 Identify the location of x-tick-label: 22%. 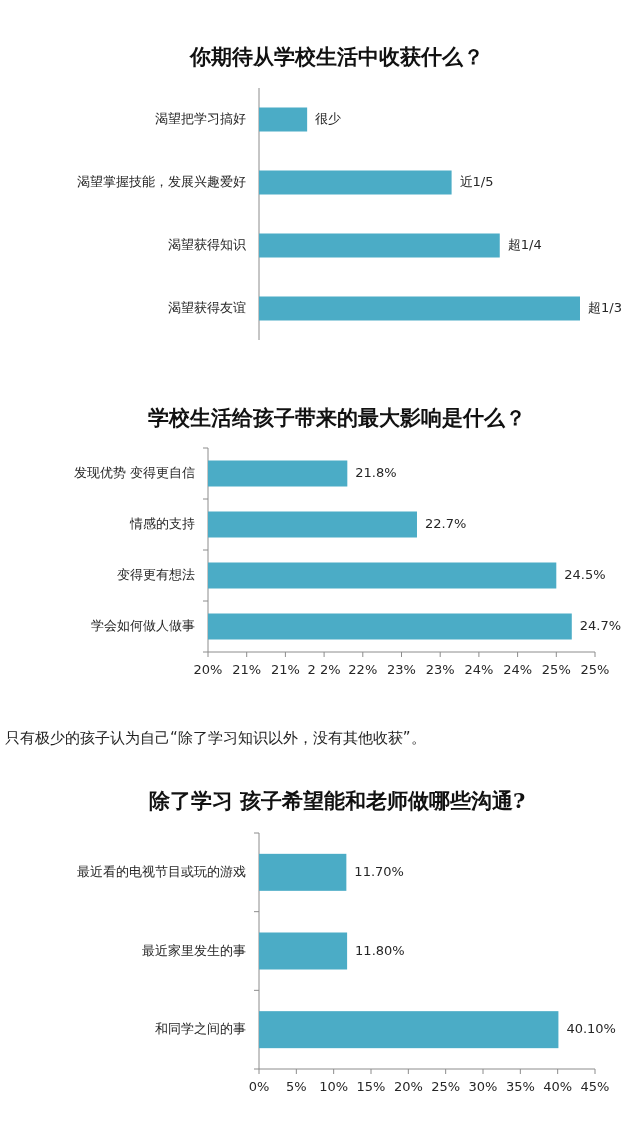
(363, 669).